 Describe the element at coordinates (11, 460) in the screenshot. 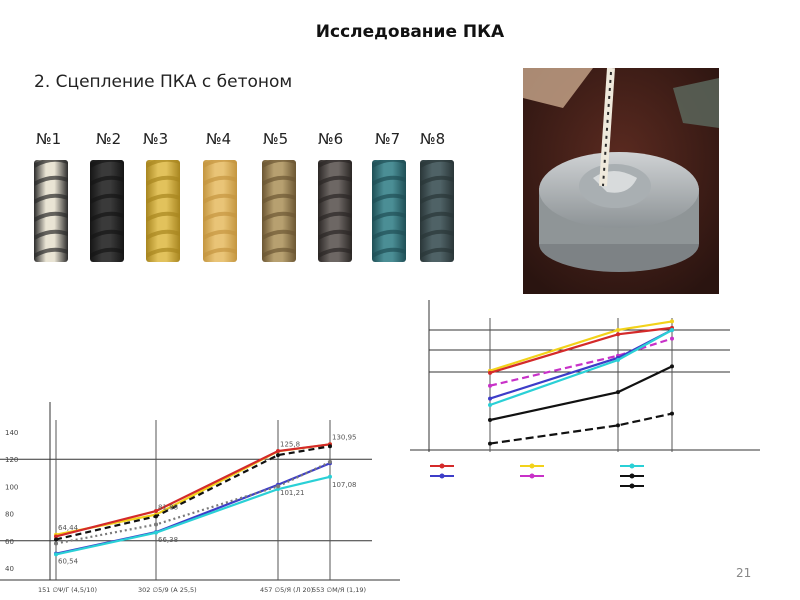

I see `y-tick-label: 120` at that location.